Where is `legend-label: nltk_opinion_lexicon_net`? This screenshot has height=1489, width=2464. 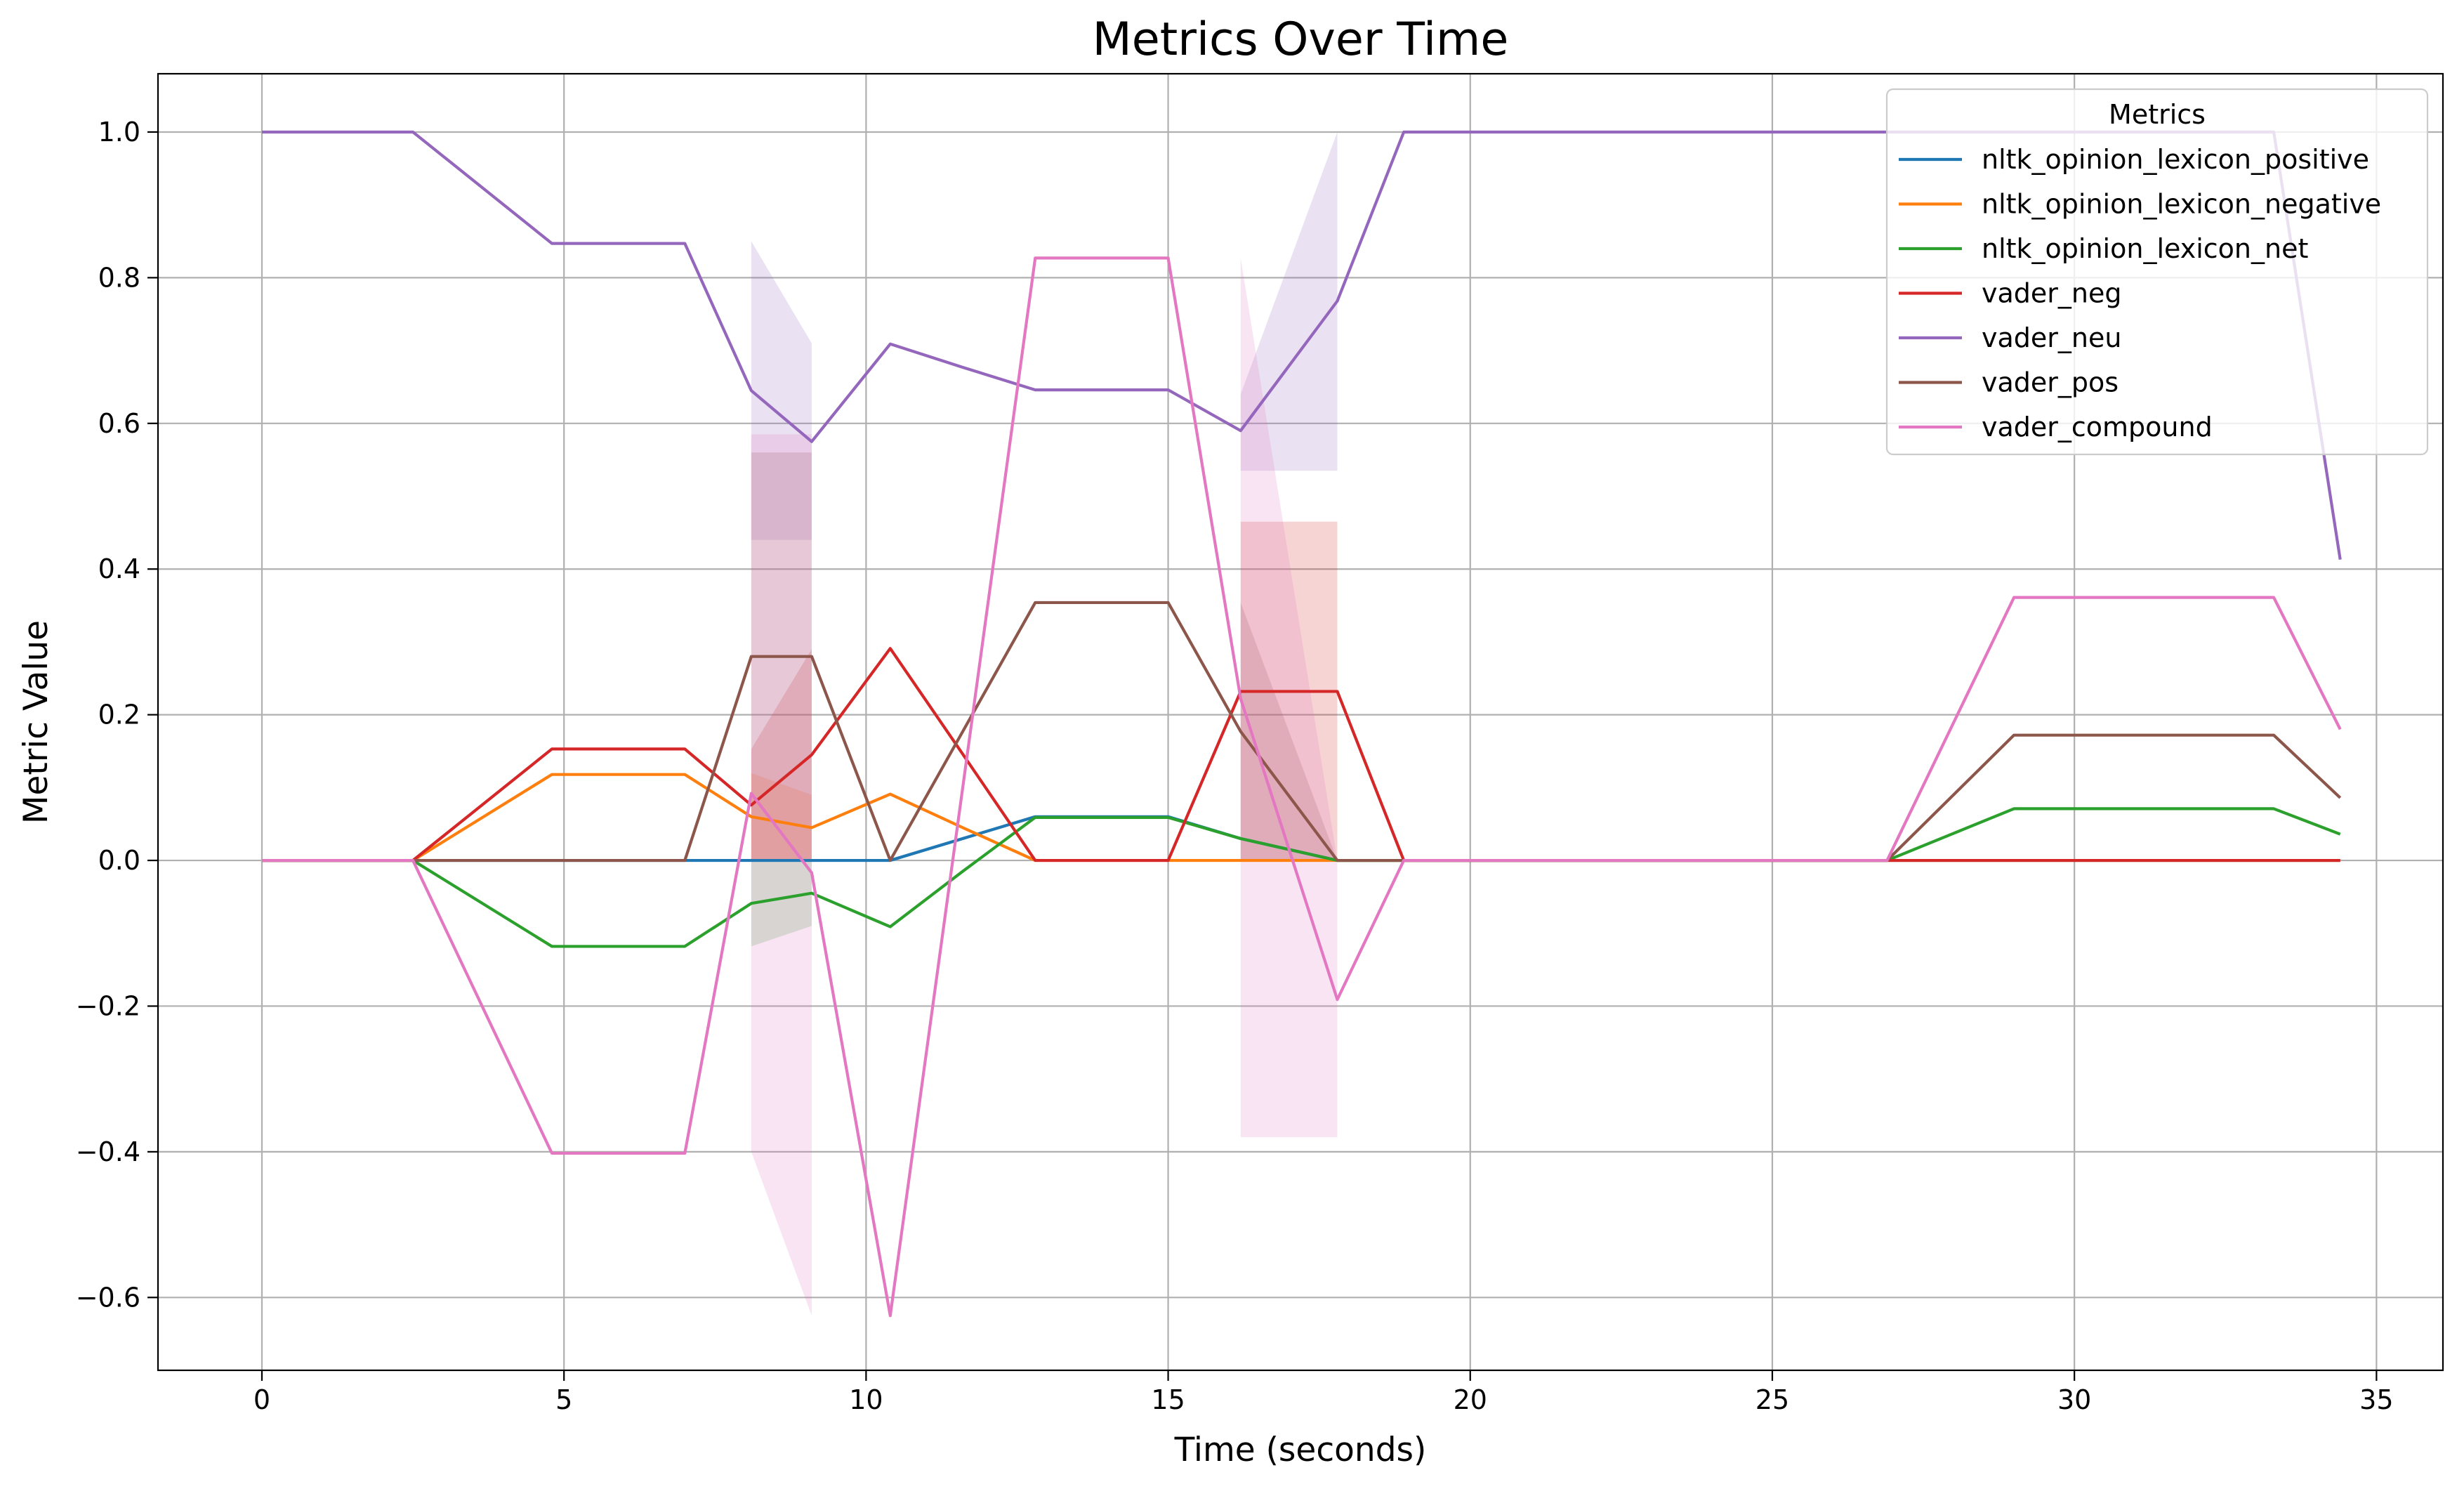
legend-label: nltk_opinion_lexicon_net is located at coordinates (2145, 248).